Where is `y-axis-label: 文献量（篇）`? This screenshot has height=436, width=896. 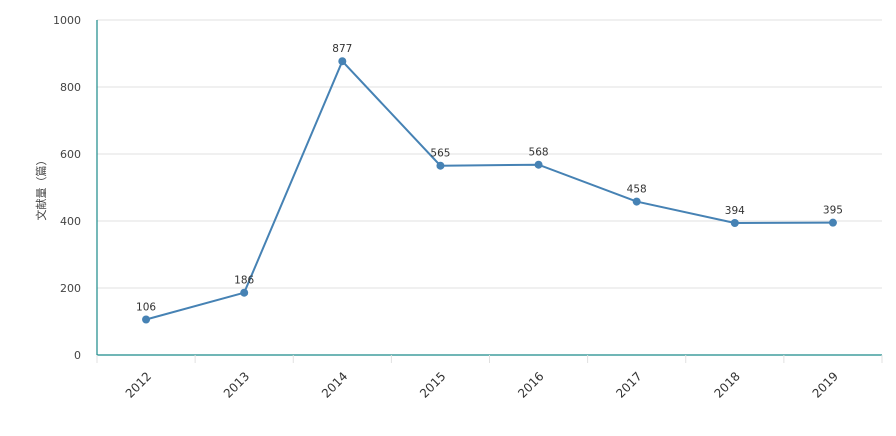 y-axis-label: 文献量（篇） is located at coordinates (41, 188).